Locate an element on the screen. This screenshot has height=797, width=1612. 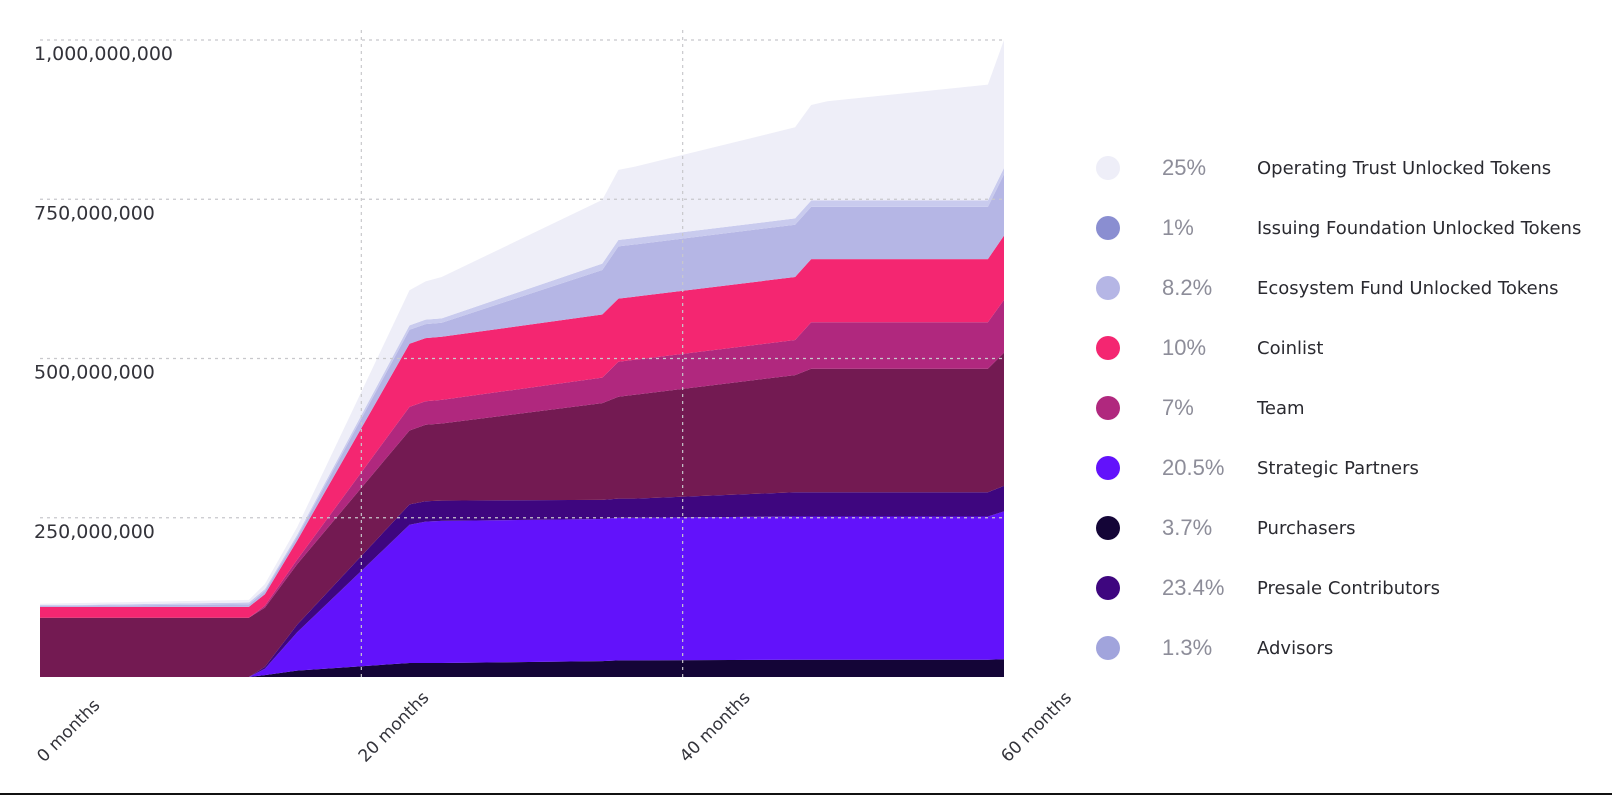
legend-item: 25% Operating Trust Unlocked Tokens is located at coordinates (1346, 168).